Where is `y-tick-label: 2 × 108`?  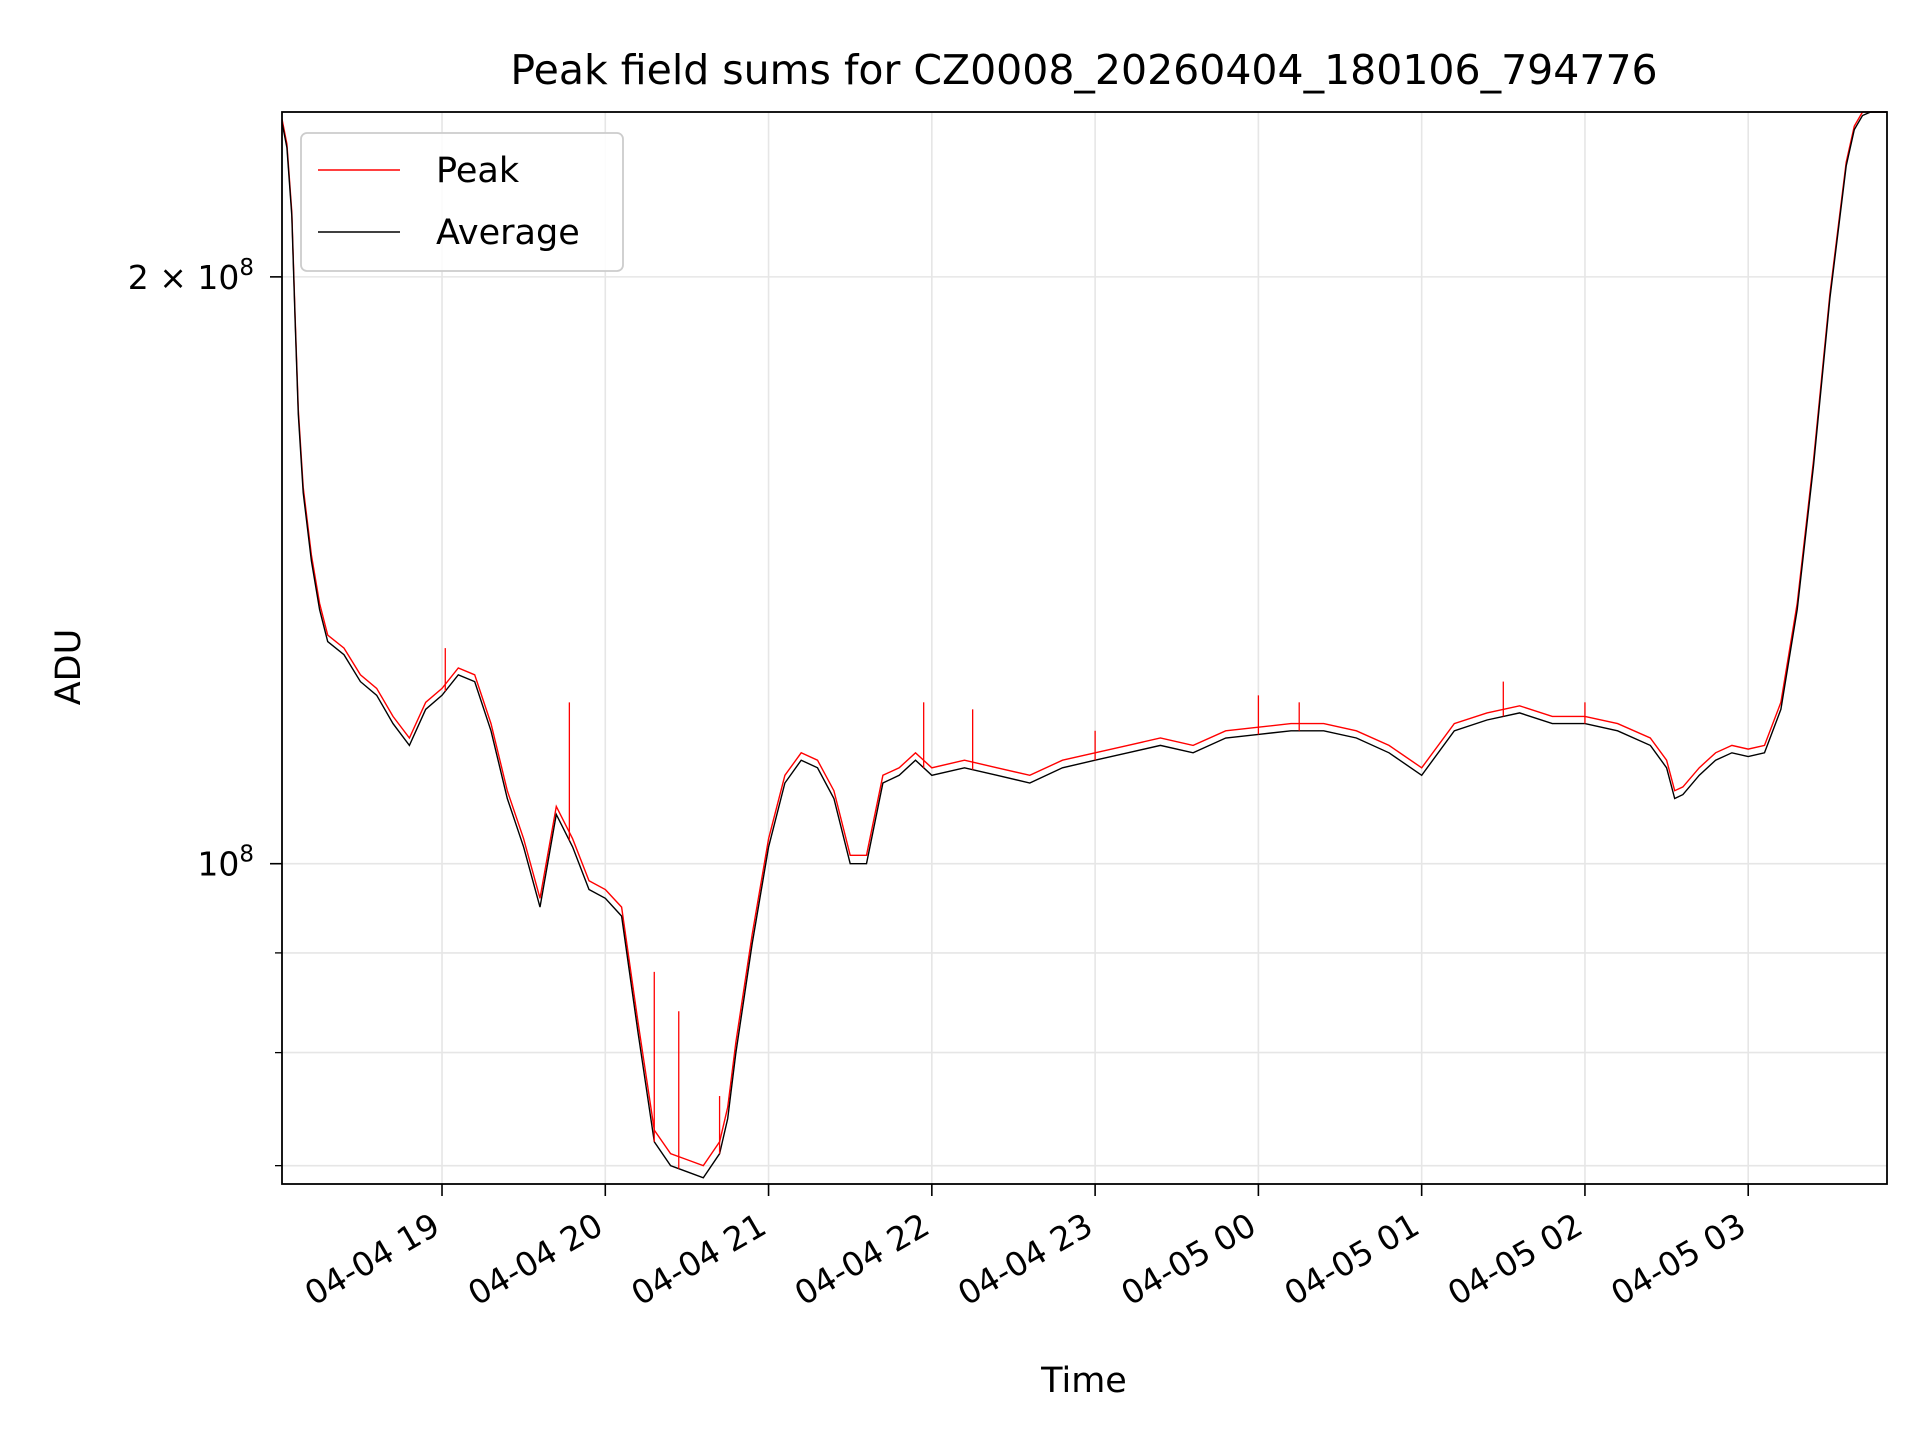
y-tick-label: 2 × 108 is located at coordinates (191, 276).